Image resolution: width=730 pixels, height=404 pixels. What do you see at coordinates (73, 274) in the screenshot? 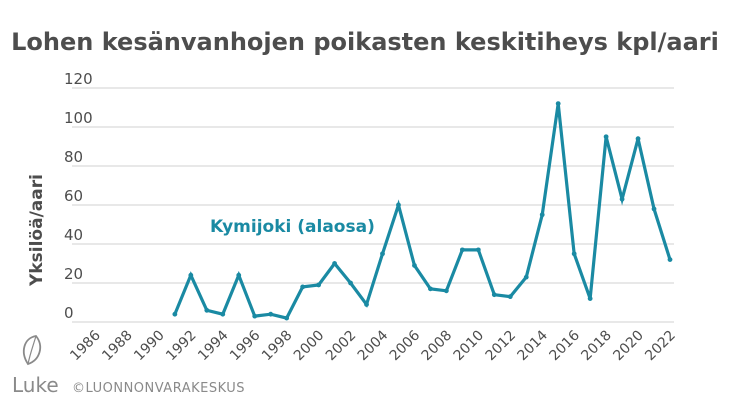
I see `y-tick-label: 20` at bounding box center [73, 274].